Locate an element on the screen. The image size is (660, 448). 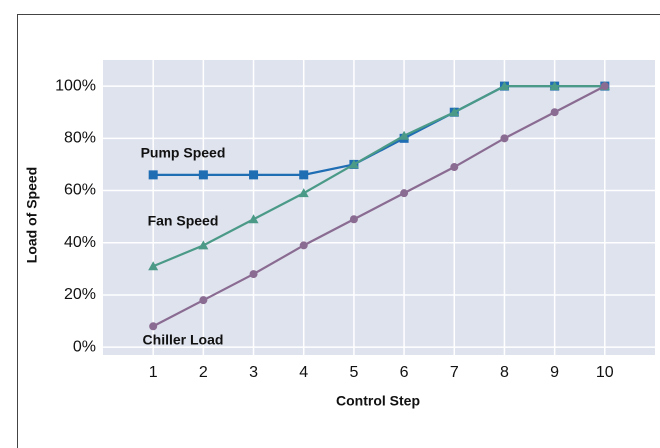
y-axis-title: Load of Speed is located at coordinates (32, 215).